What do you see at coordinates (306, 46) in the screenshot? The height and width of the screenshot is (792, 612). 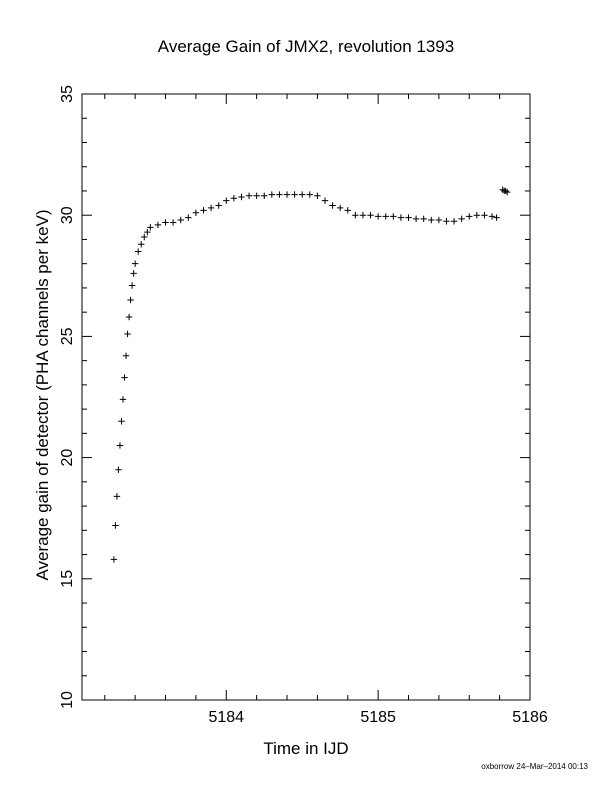 I see `chart-title: Average Gain of JMX2, revolution 1393` at bounding box center [306, 46].